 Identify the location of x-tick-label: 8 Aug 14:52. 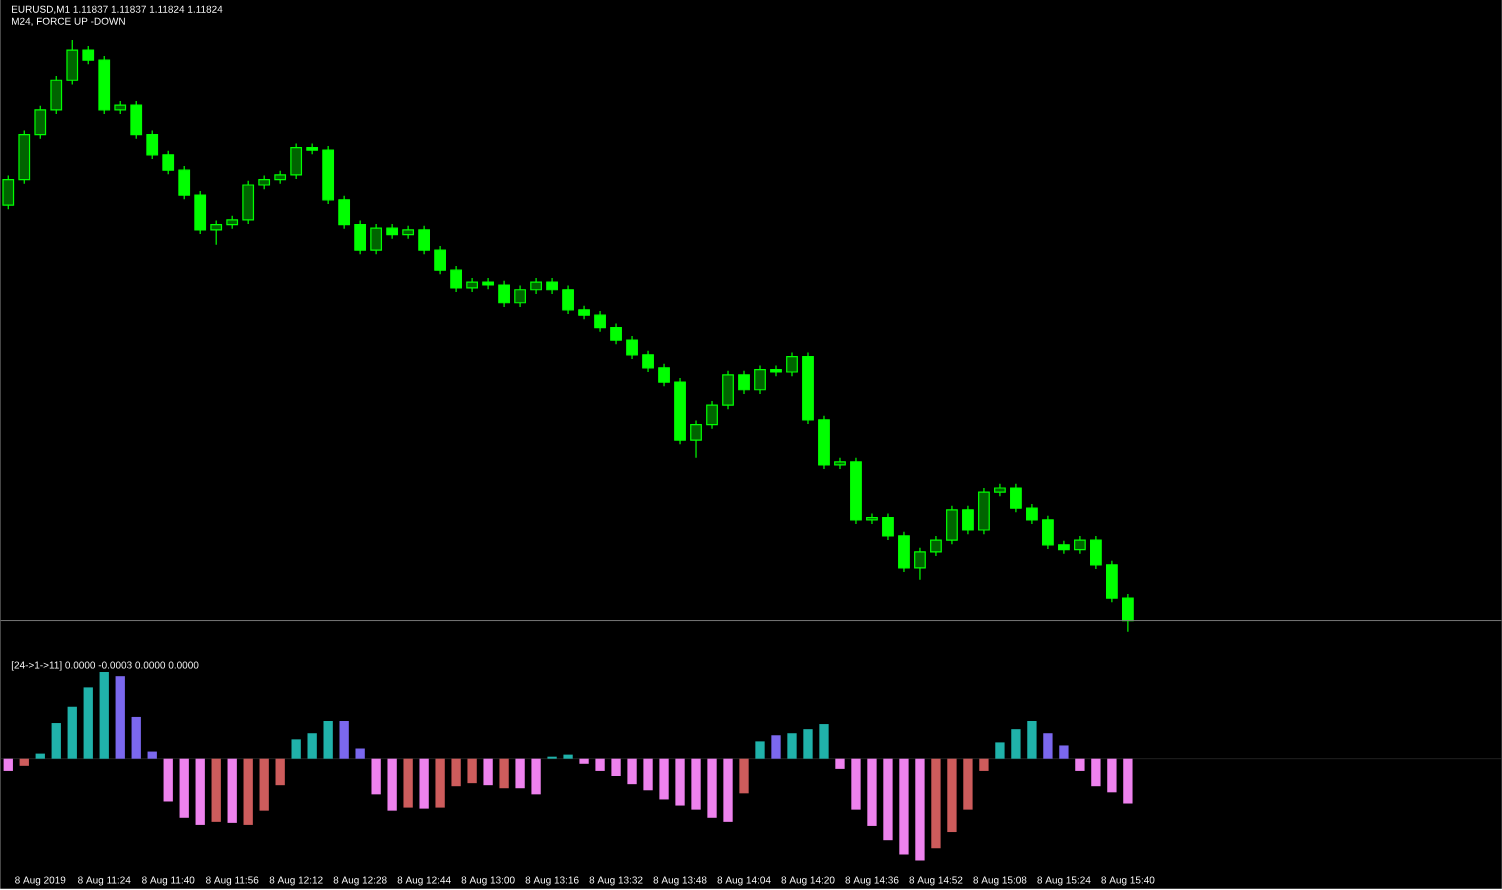
(936, 881).